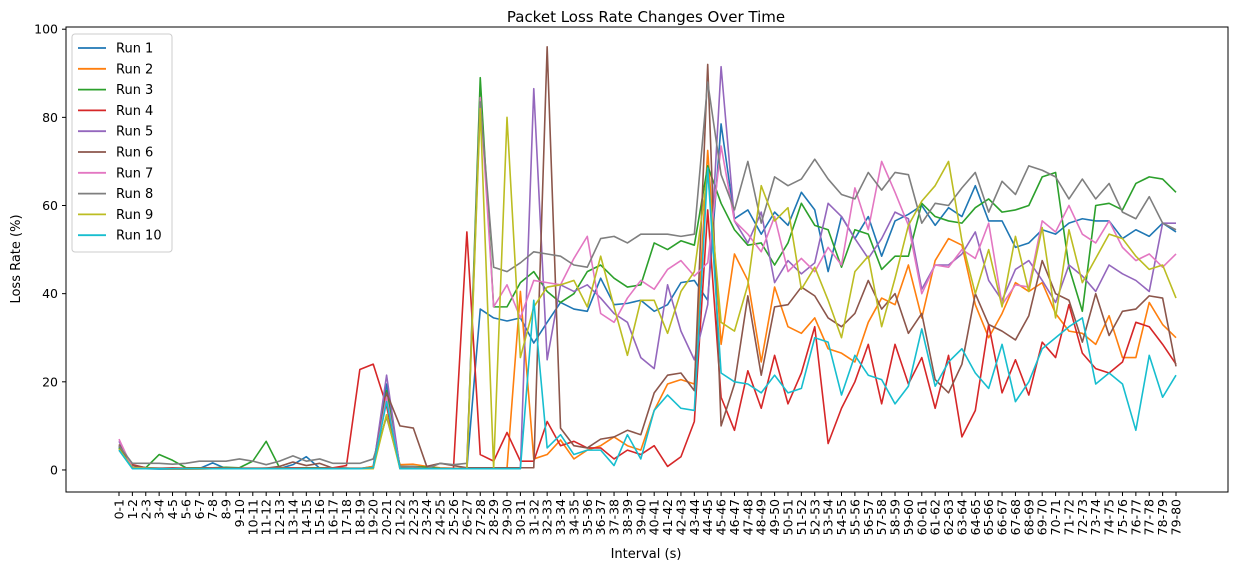 This screenshot has width=1238, height=571. Describe the element at coordinates (747, 517) in the screenshot. I see `x-tick-label: 47-48` at that location.